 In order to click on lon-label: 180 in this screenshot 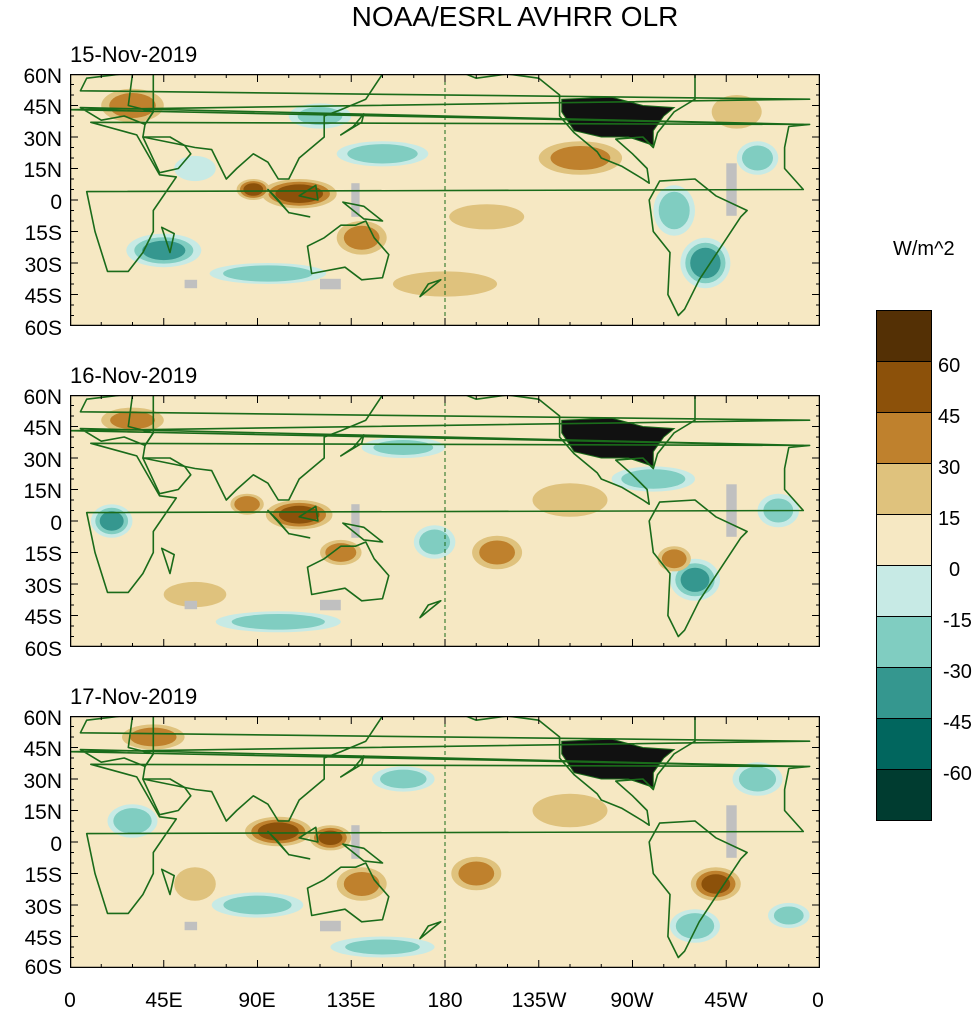, I will do `click(445, 1000)`.